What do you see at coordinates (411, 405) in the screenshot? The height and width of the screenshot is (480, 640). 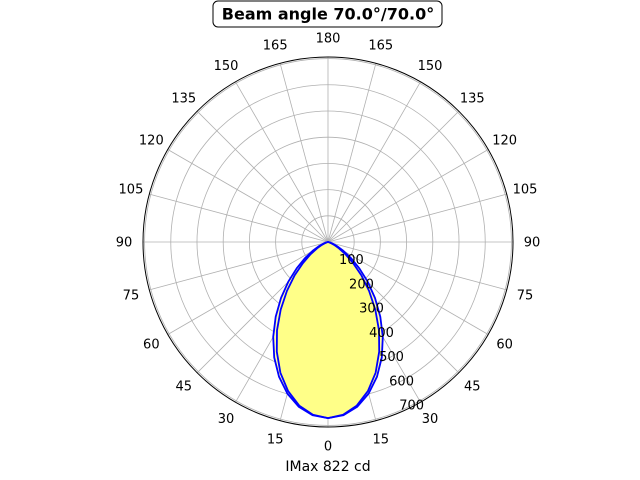 I see `radial-tick-label: 700` at bounding box center [411, 405].